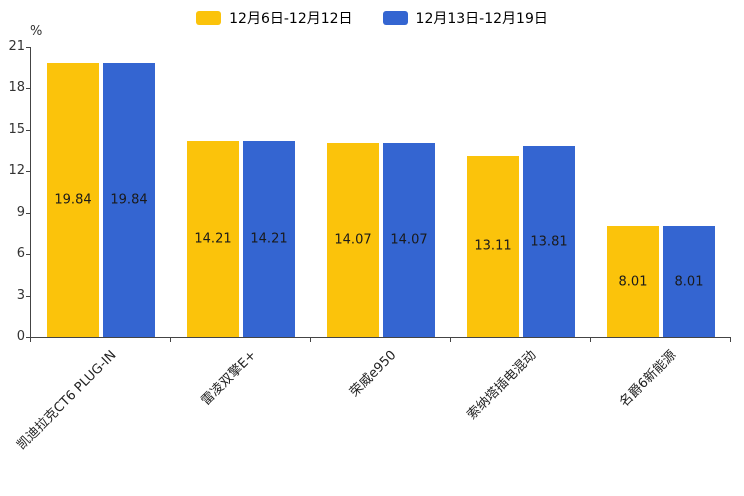 This screenshot has width=744, height=496. I want to click on y-tick-label: 0, so click(20, 336).